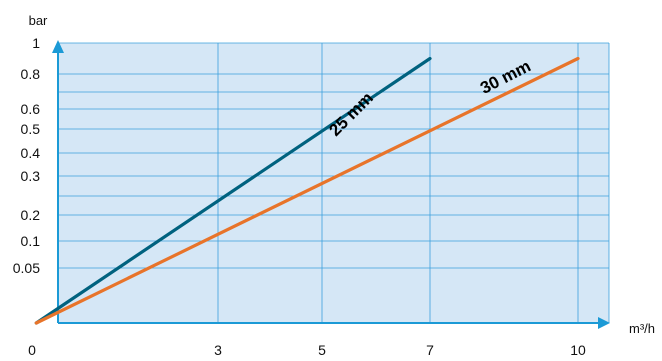 Image resolution: width=662 pixels, height=361 pixels. What do you see at coordinates (26, 268) in the screenshot?
I see `y-tick-label: 0.05` at bounding box center [26, 268].